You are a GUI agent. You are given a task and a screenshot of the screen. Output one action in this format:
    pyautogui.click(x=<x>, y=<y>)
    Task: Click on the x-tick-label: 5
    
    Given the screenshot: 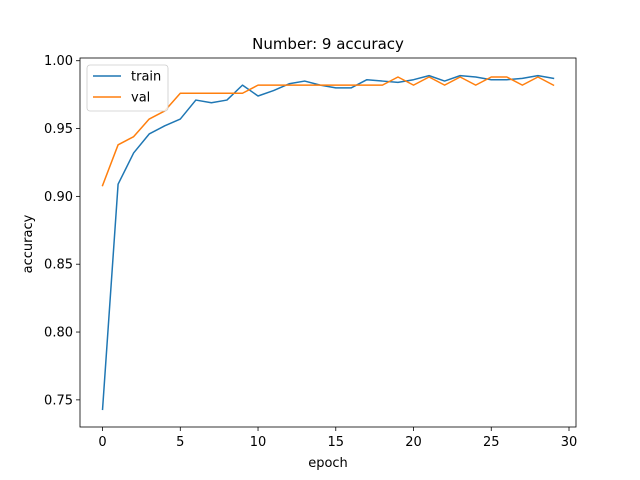 What is the action you would take?
    pyautogui.click(x=180, y=442)
    